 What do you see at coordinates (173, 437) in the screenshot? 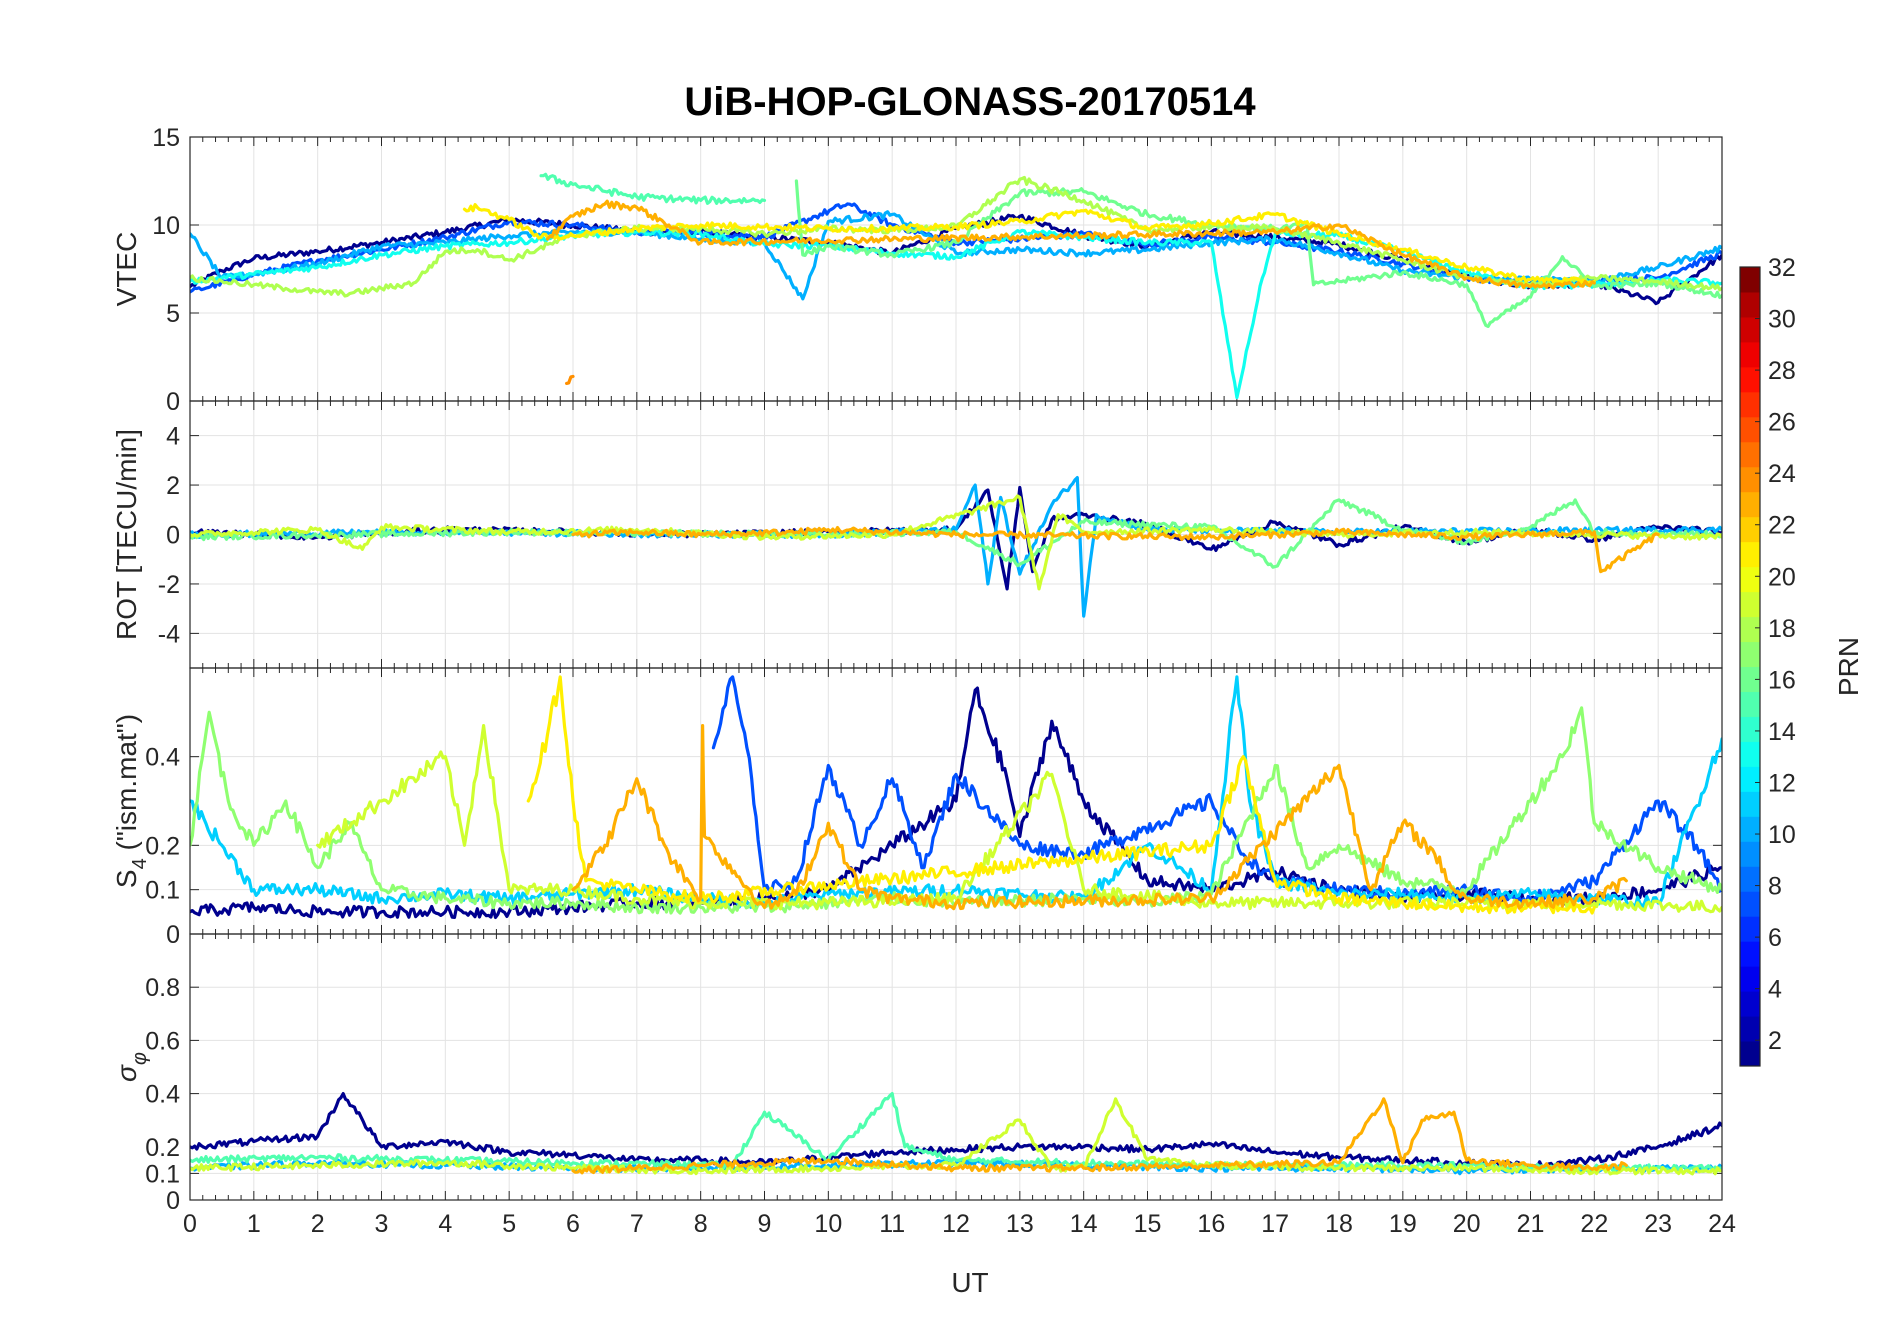
I see `y-tick-label: 4` at bounding box center [173, 437].